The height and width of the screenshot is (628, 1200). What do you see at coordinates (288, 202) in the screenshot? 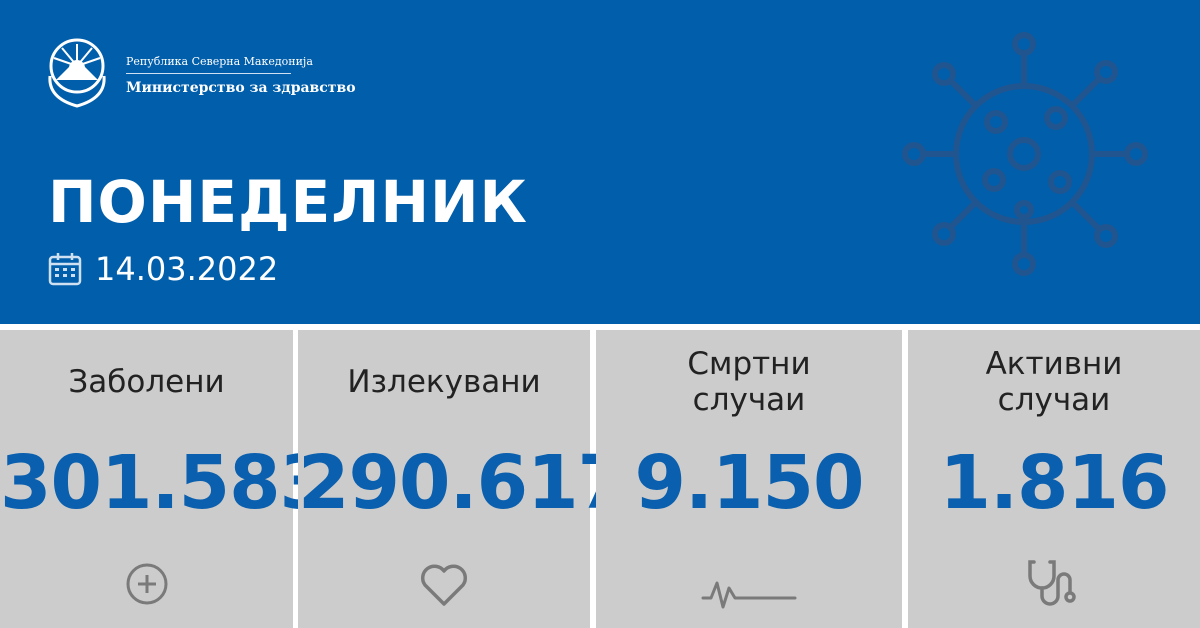
I see `day-title: ПОНЕДЕЛНИК` at bounding box center [288, 202].